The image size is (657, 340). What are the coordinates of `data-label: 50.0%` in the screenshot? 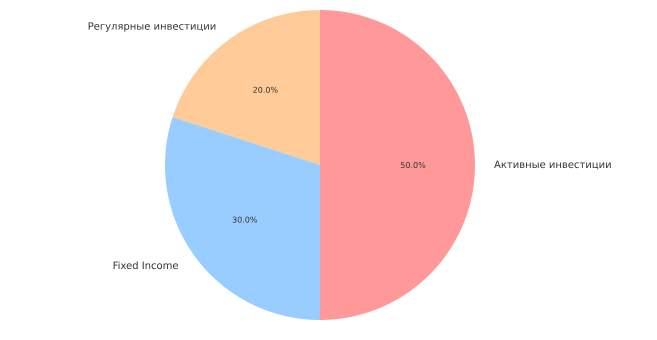 It's located at (413, 165).